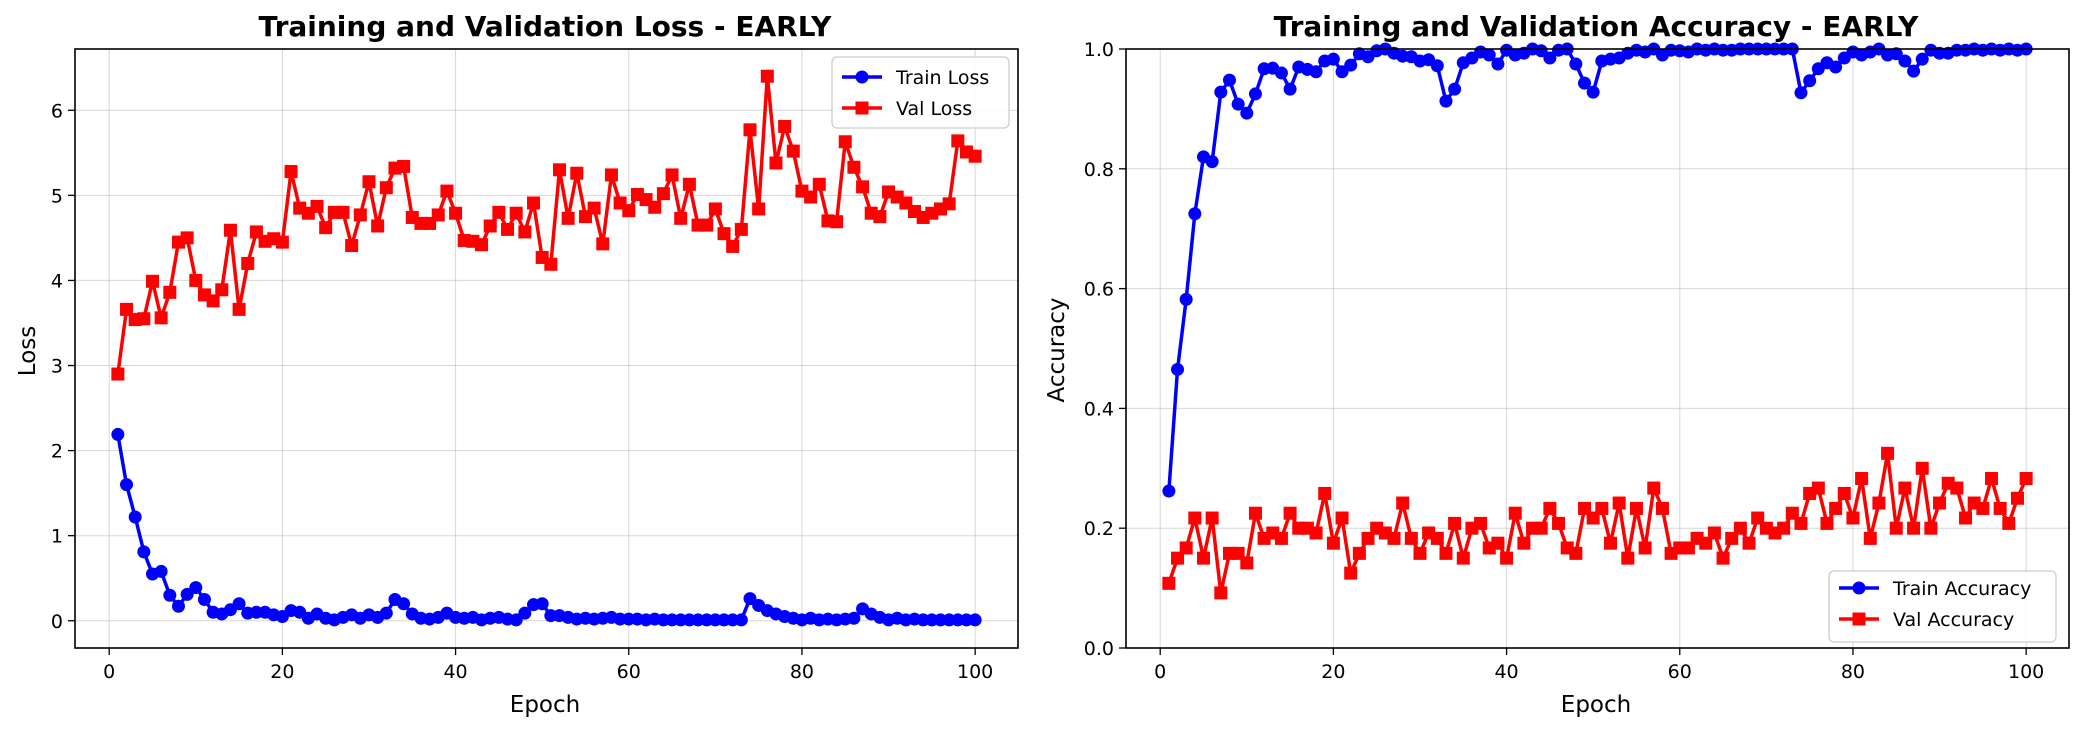 The height and width of the screenshot is (730, 2082). I want to click on accuracy-x-tick-label: 80, so click(1853, 672).